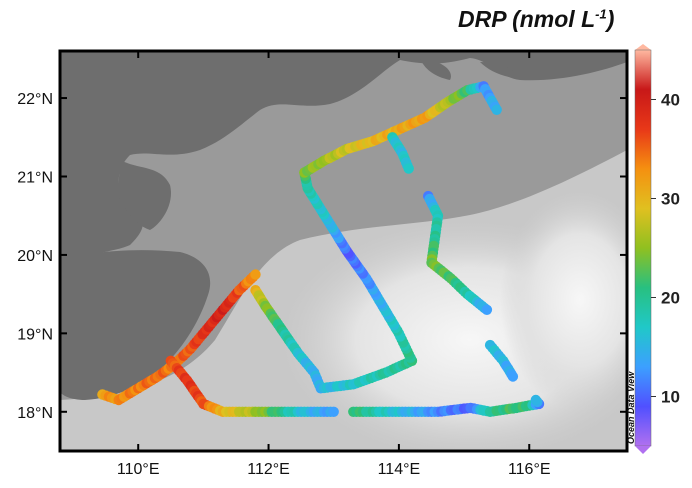 The width and height of the screenshot is (692, 488). What do you see at coordinates (643, 248) in the screenshot?
I see `colorbar-gradient` at bounding box center [643, 248].